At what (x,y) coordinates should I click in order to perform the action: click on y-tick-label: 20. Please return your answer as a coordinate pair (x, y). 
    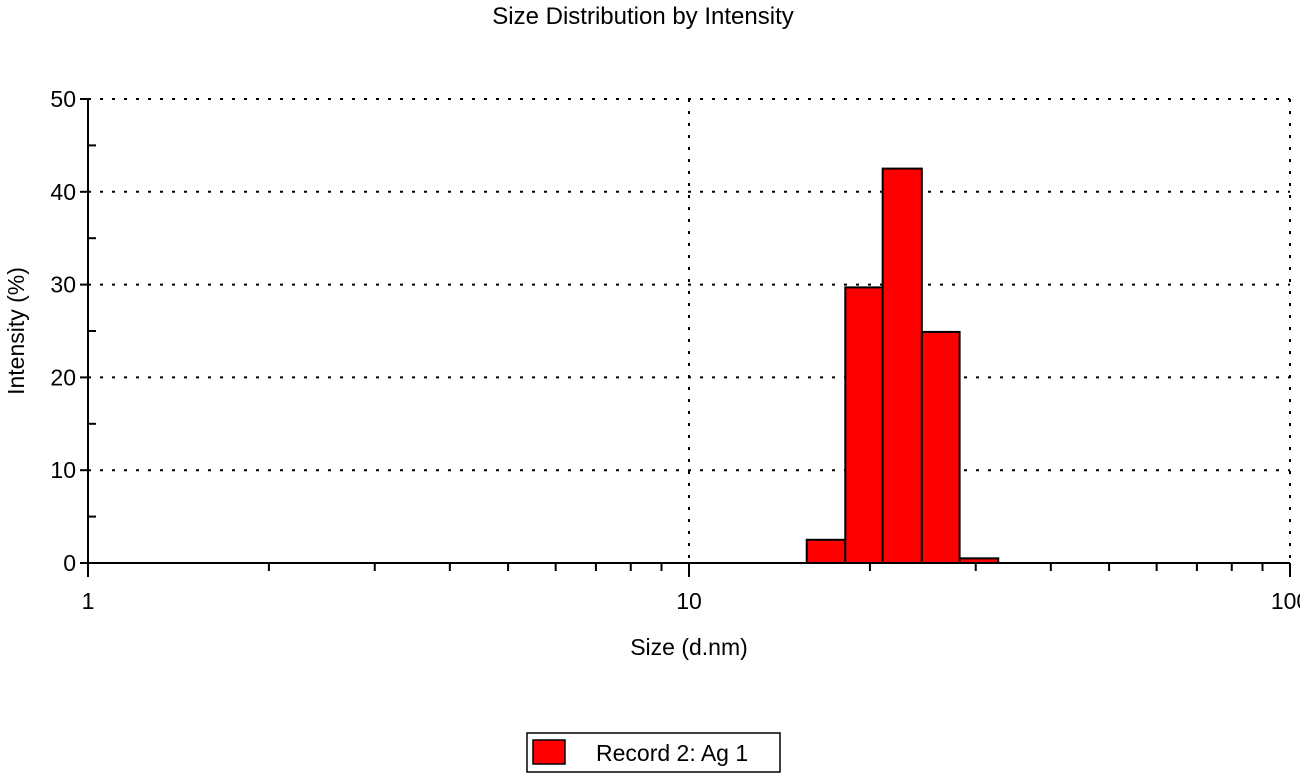
    Looking at the image, I should click on (63, 377).